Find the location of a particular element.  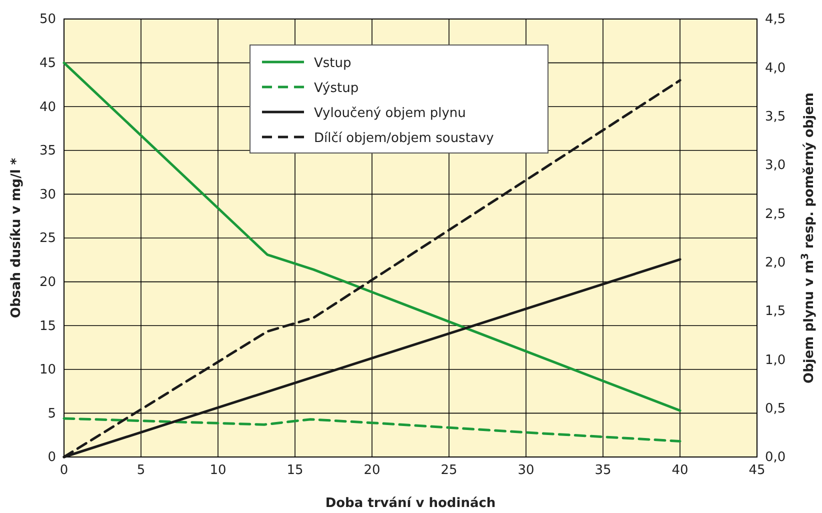

y-tick-label: 40 is located at coordinates (47, 107).